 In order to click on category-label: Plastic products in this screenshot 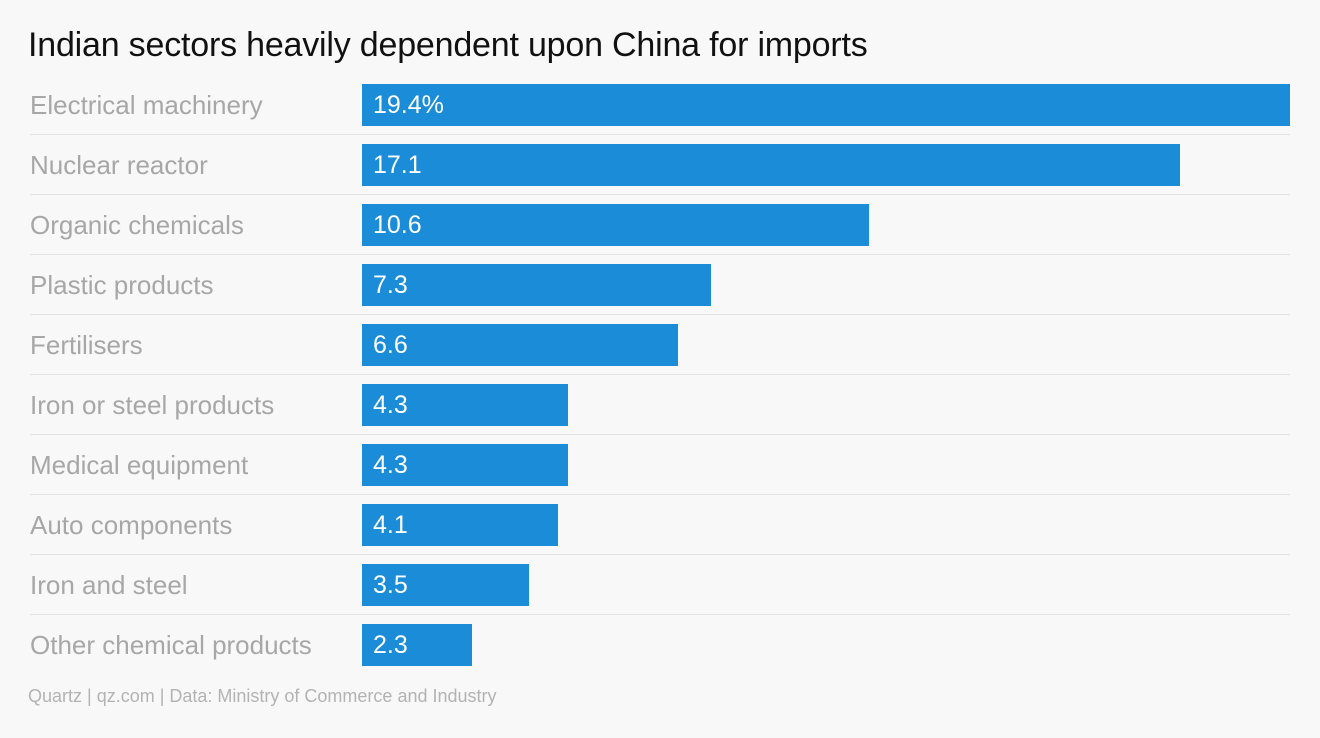, I will do `click(122, 285)`.